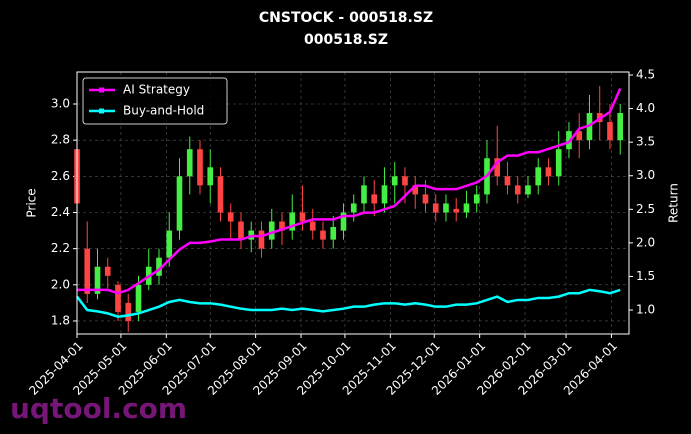 The height and width of the screenshot is (434, 691). I want to click on legend: AI Strategy Buy-and-Hold, so click(155, 101).